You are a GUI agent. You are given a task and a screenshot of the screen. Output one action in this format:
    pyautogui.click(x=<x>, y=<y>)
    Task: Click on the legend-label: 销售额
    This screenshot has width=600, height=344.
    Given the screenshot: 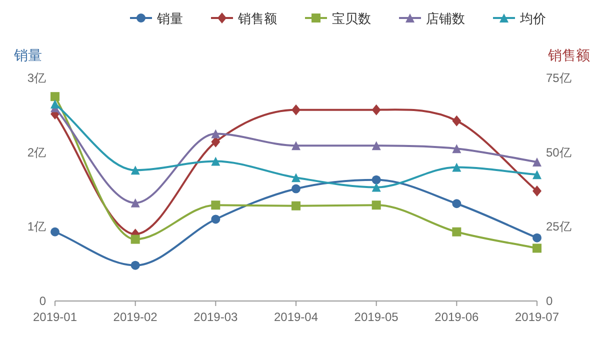 What is the action you would take?
    pyautogui.click(x=257, y=18)
    